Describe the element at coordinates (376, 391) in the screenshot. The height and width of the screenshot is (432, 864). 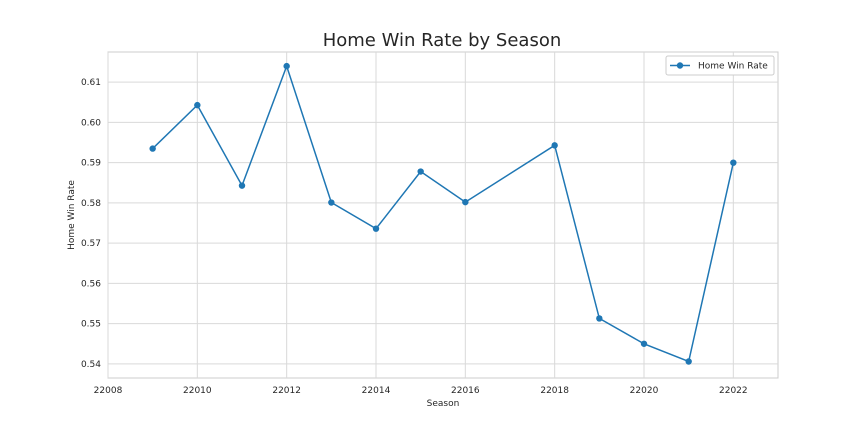
I see `x-tick-label: 22014` at that location.